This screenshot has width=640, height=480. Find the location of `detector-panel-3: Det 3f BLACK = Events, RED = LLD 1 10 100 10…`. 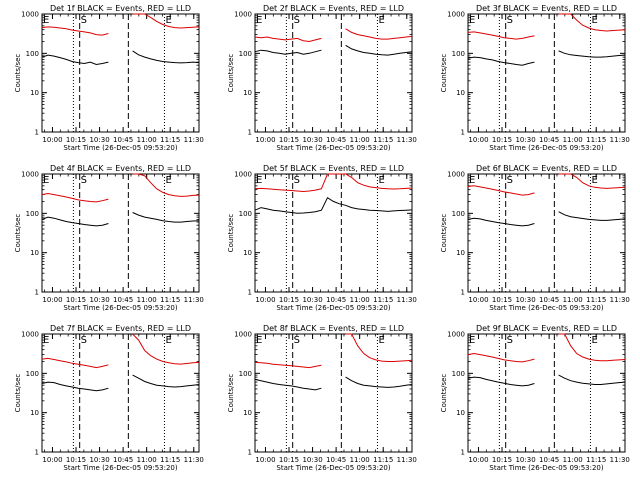

detector-panel-3: Det 3f BLACK = Events, RED = LLD 1 10 100 10… is located at coordinates (535, 78).